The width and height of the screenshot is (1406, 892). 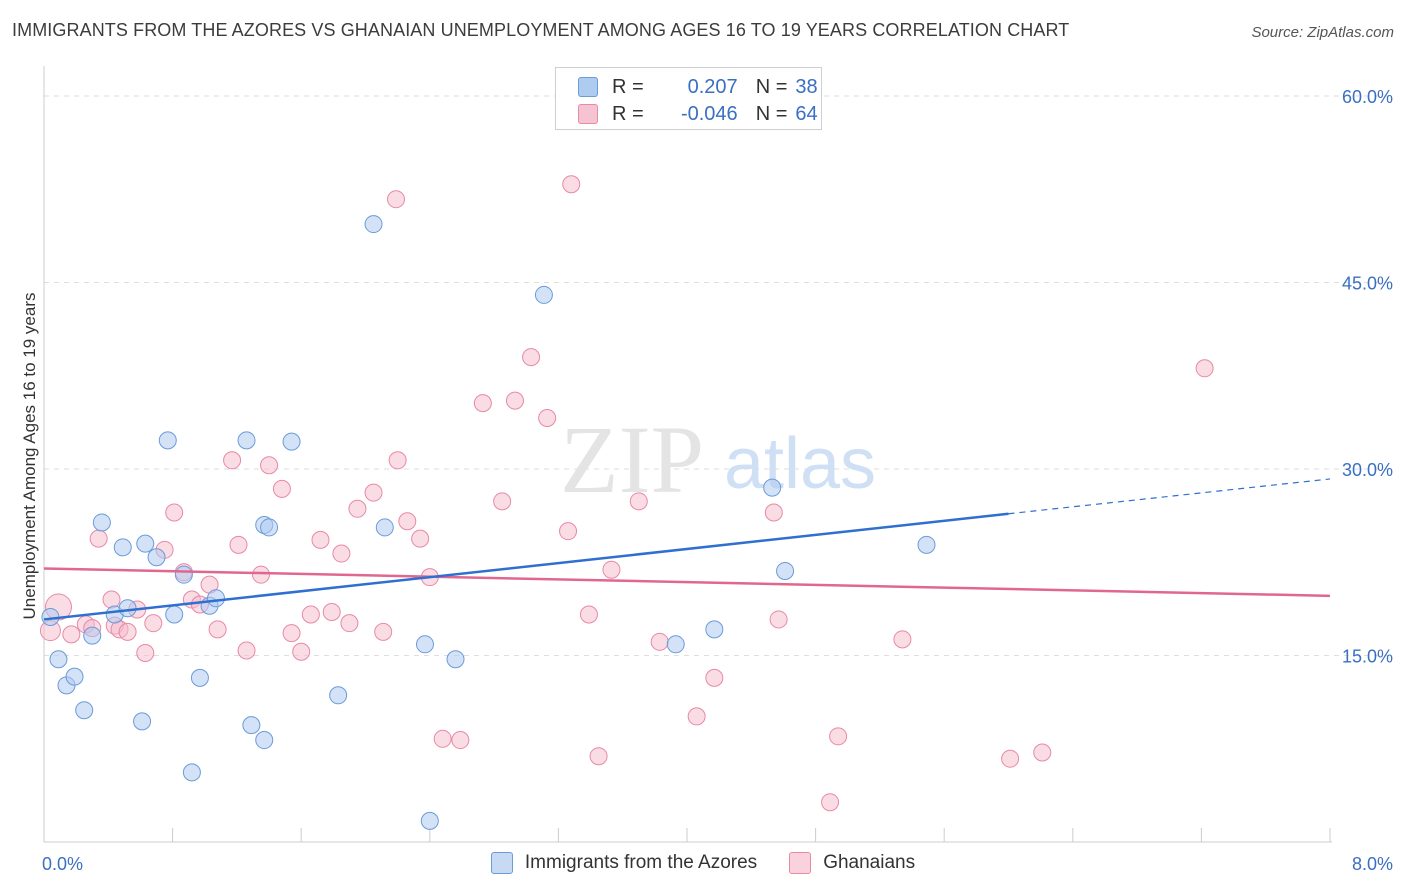 What do you see at coordinates (1169, 496) in the screenshot?
I see `azores-trend-extension` at bounding box center [1169, 496].